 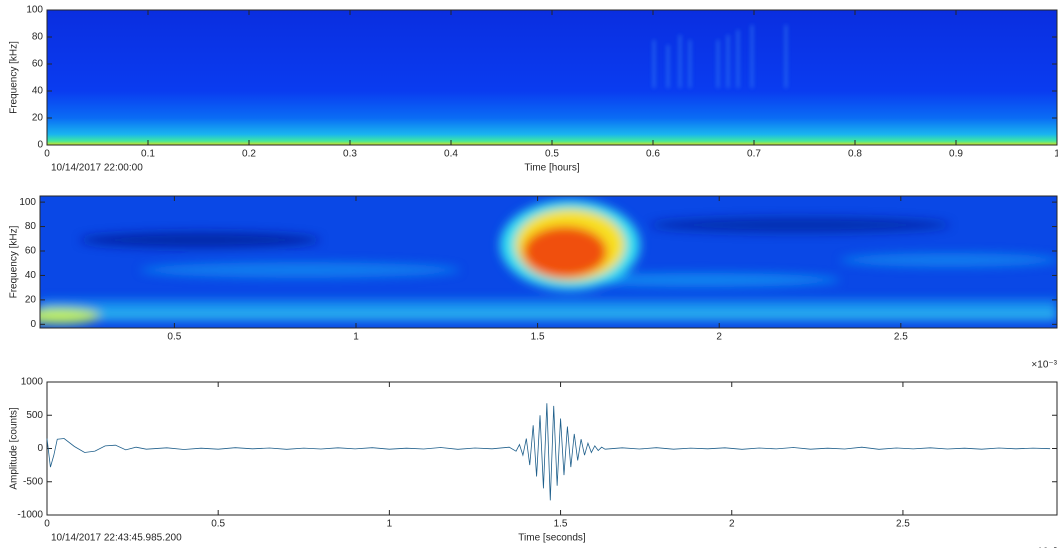 I want to click on start-time: 10/14/2017 22:43:45.985.200, so click(x=116, y=538).